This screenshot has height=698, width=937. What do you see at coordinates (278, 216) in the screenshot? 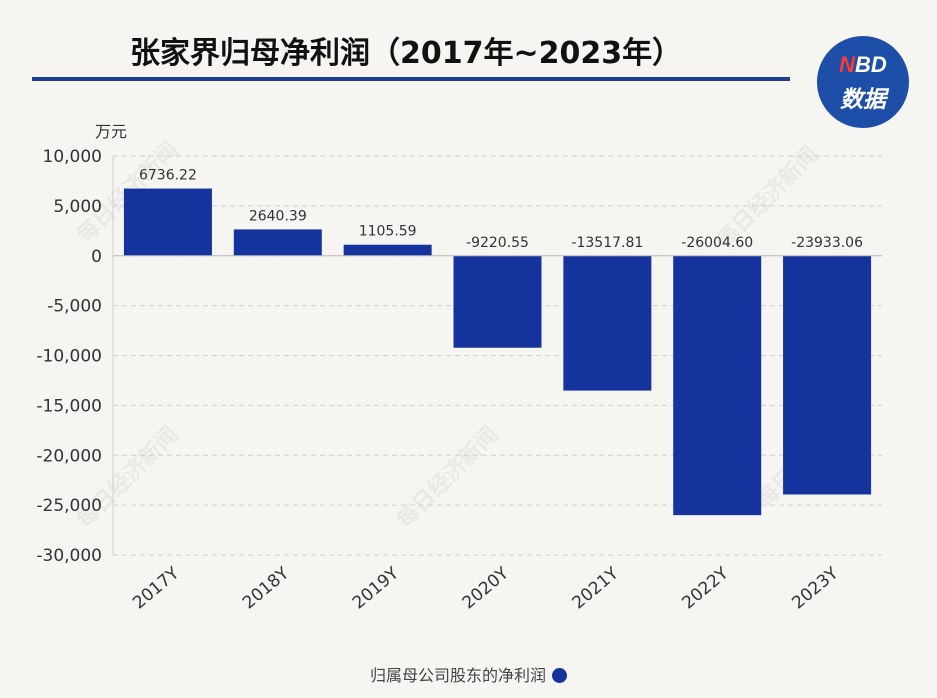
I see `data-label: 2640.39` at bounding box center [278, 216].